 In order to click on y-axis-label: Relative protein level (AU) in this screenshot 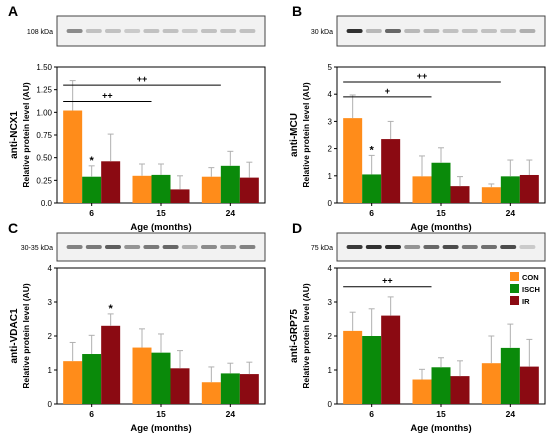, I will do `click(306, 336)`.